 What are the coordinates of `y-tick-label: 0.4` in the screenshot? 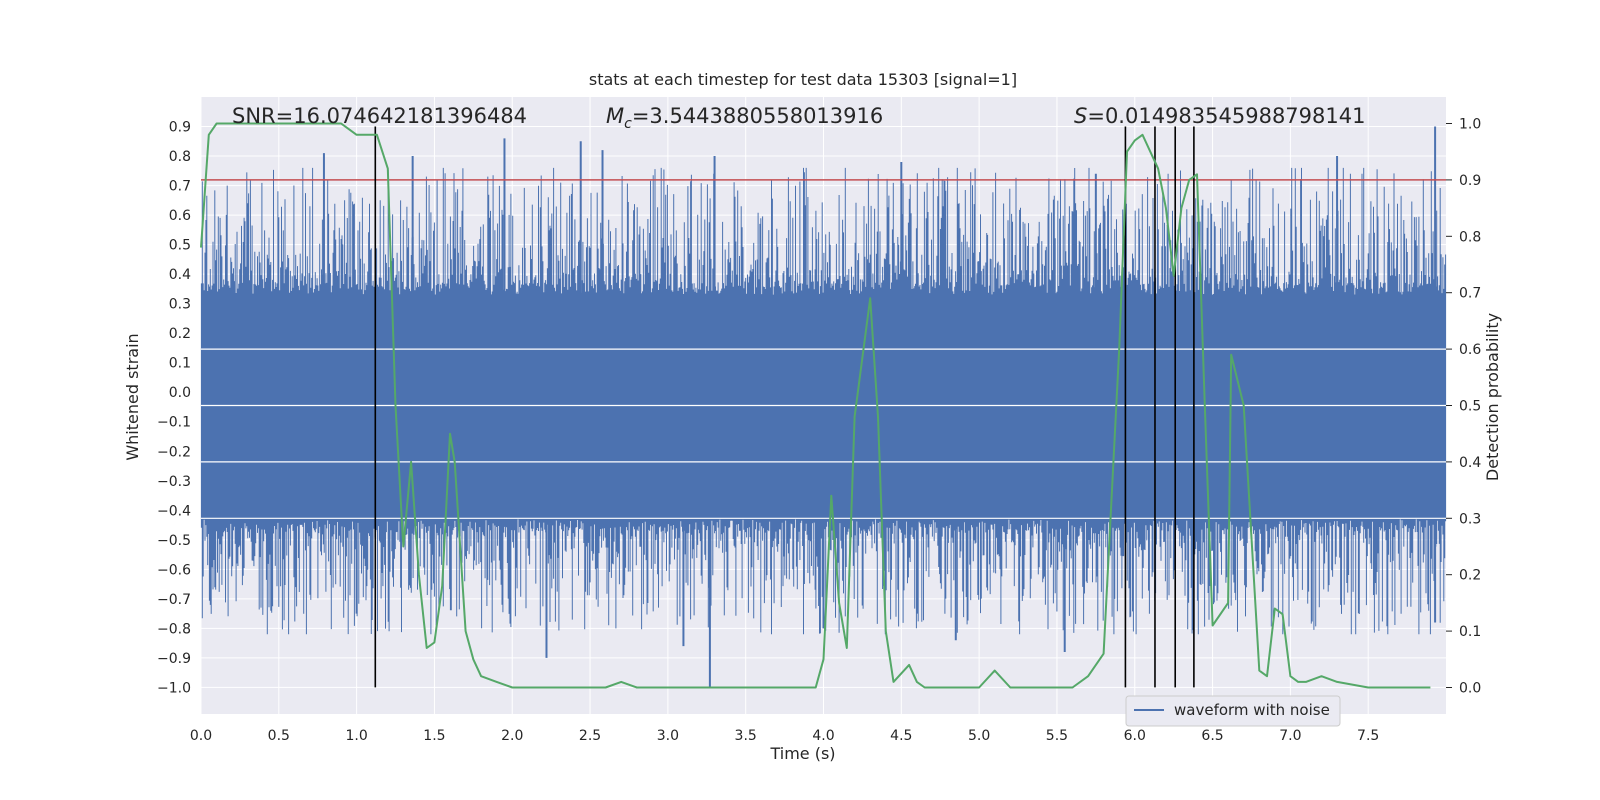 It's located at (180, 275).